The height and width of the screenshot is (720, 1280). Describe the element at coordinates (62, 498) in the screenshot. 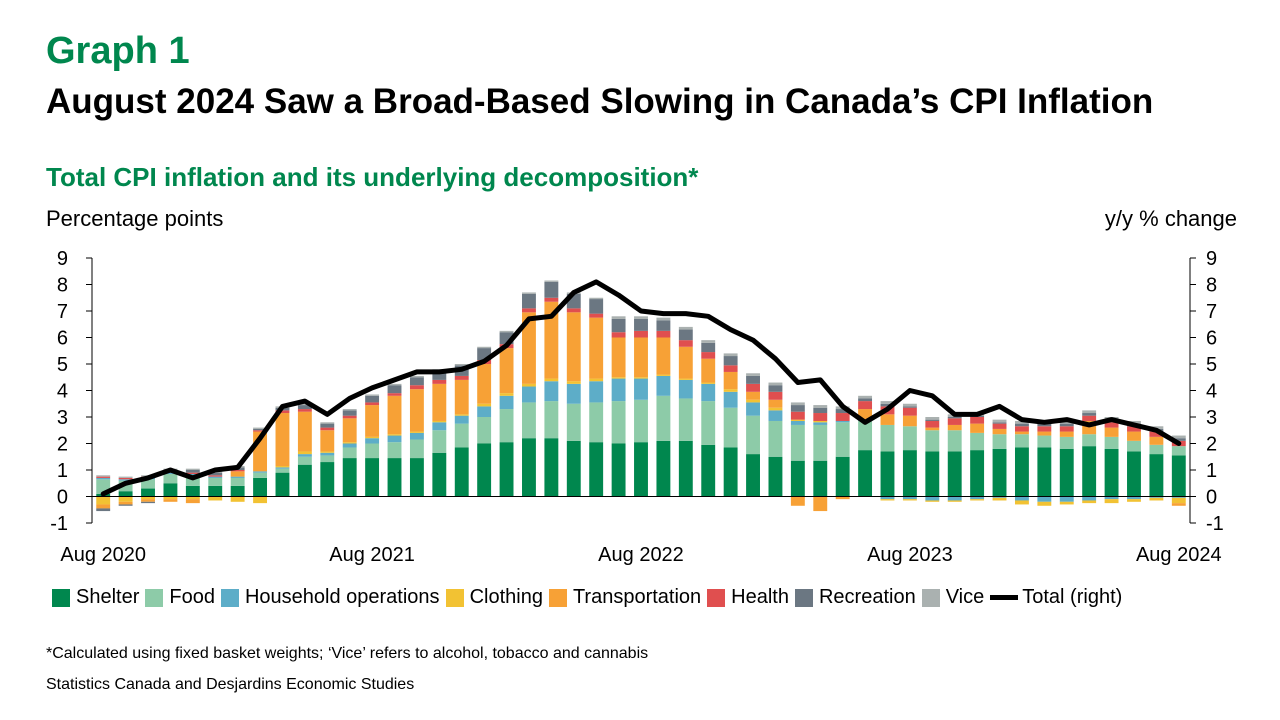

I see `y-tick-label-left: 0` at that location.